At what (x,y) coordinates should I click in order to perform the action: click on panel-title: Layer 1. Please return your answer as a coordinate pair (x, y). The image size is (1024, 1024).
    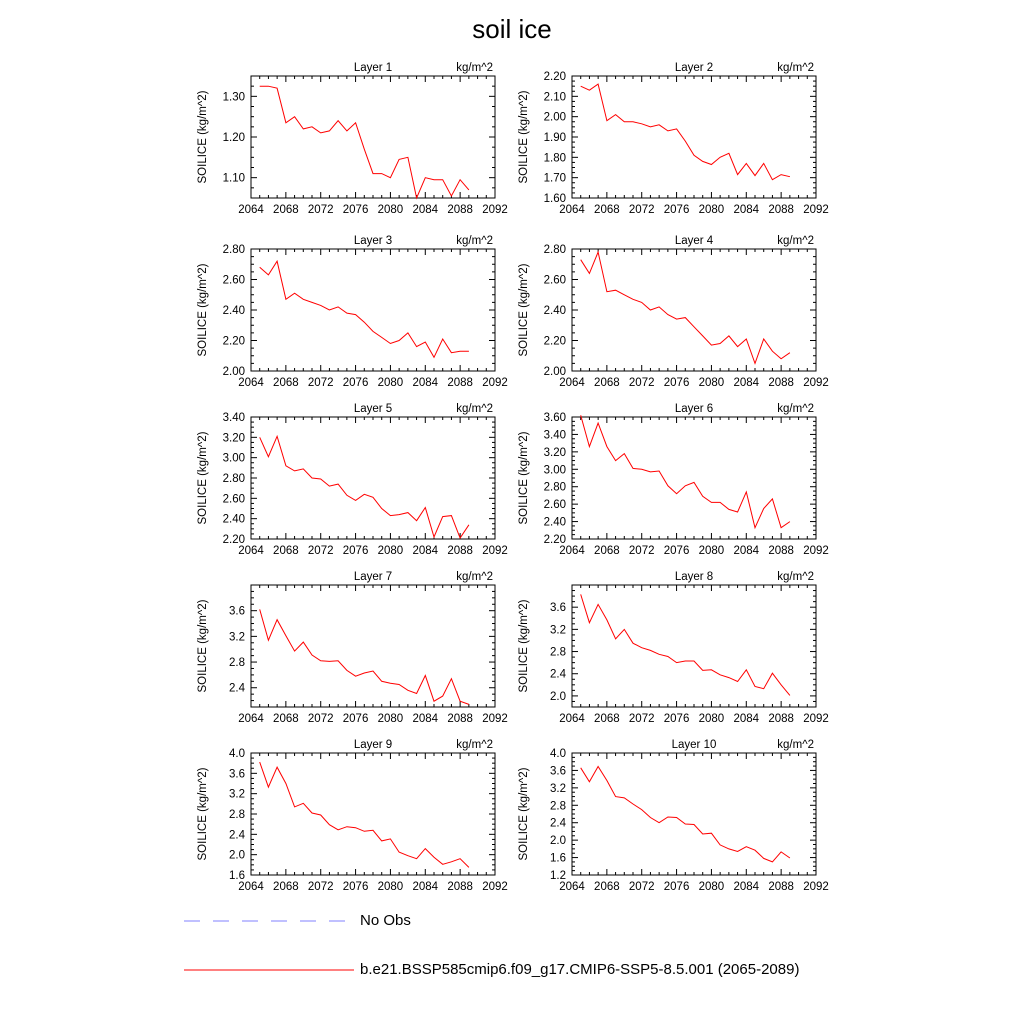
    Looking at the image, I should click on (373, 68).